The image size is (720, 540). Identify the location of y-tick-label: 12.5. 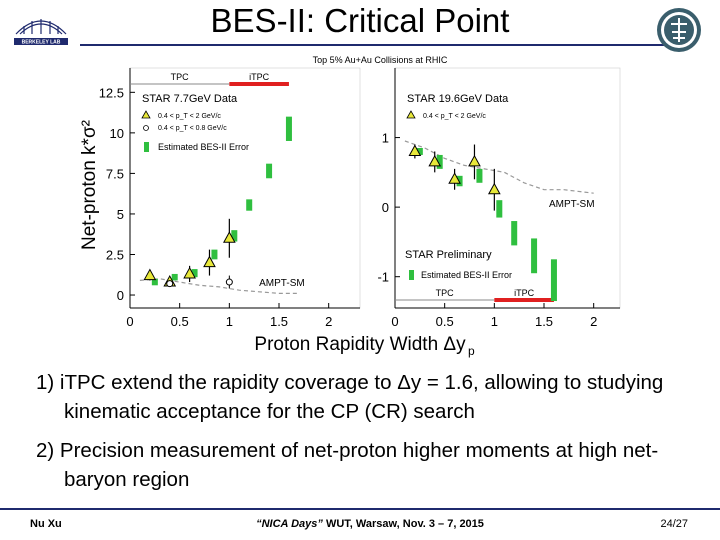
(111, 92).